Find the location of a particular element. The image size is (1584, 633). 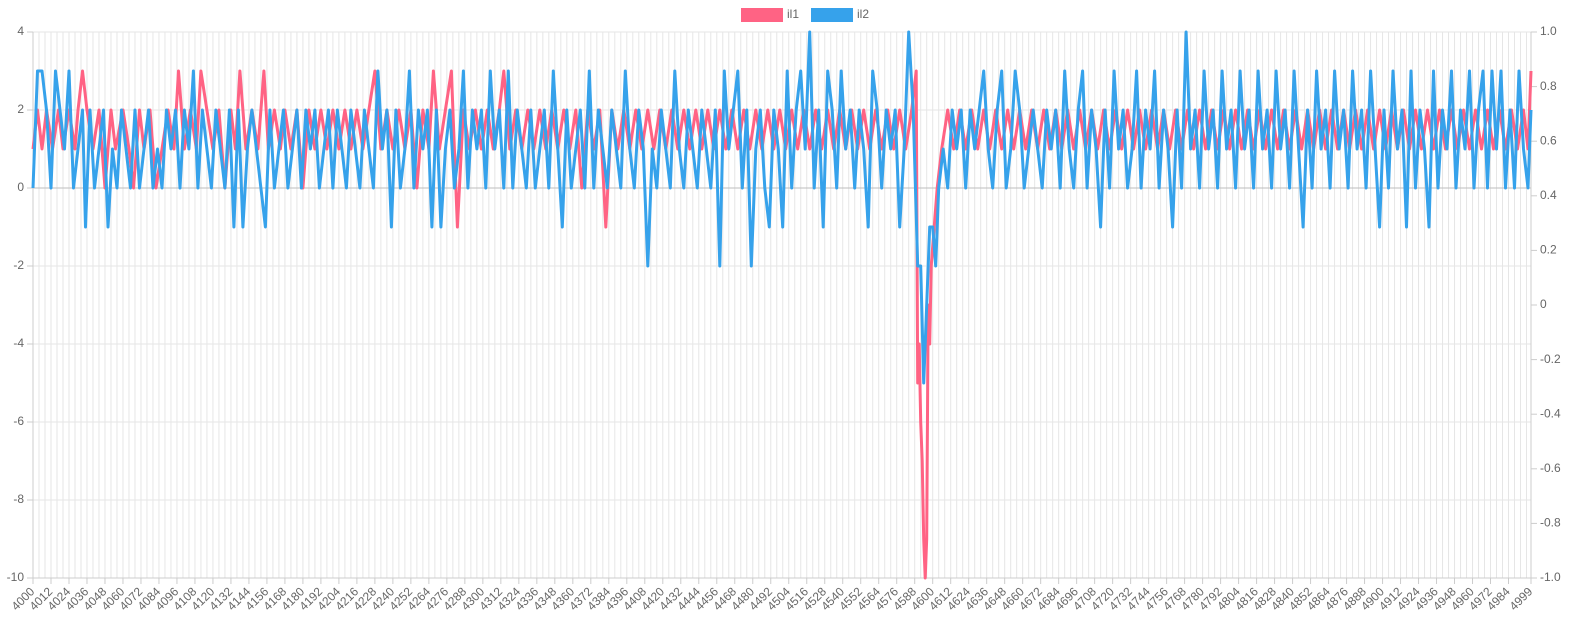

legend-item-il2: il2 is located at coordinates (840, 14).